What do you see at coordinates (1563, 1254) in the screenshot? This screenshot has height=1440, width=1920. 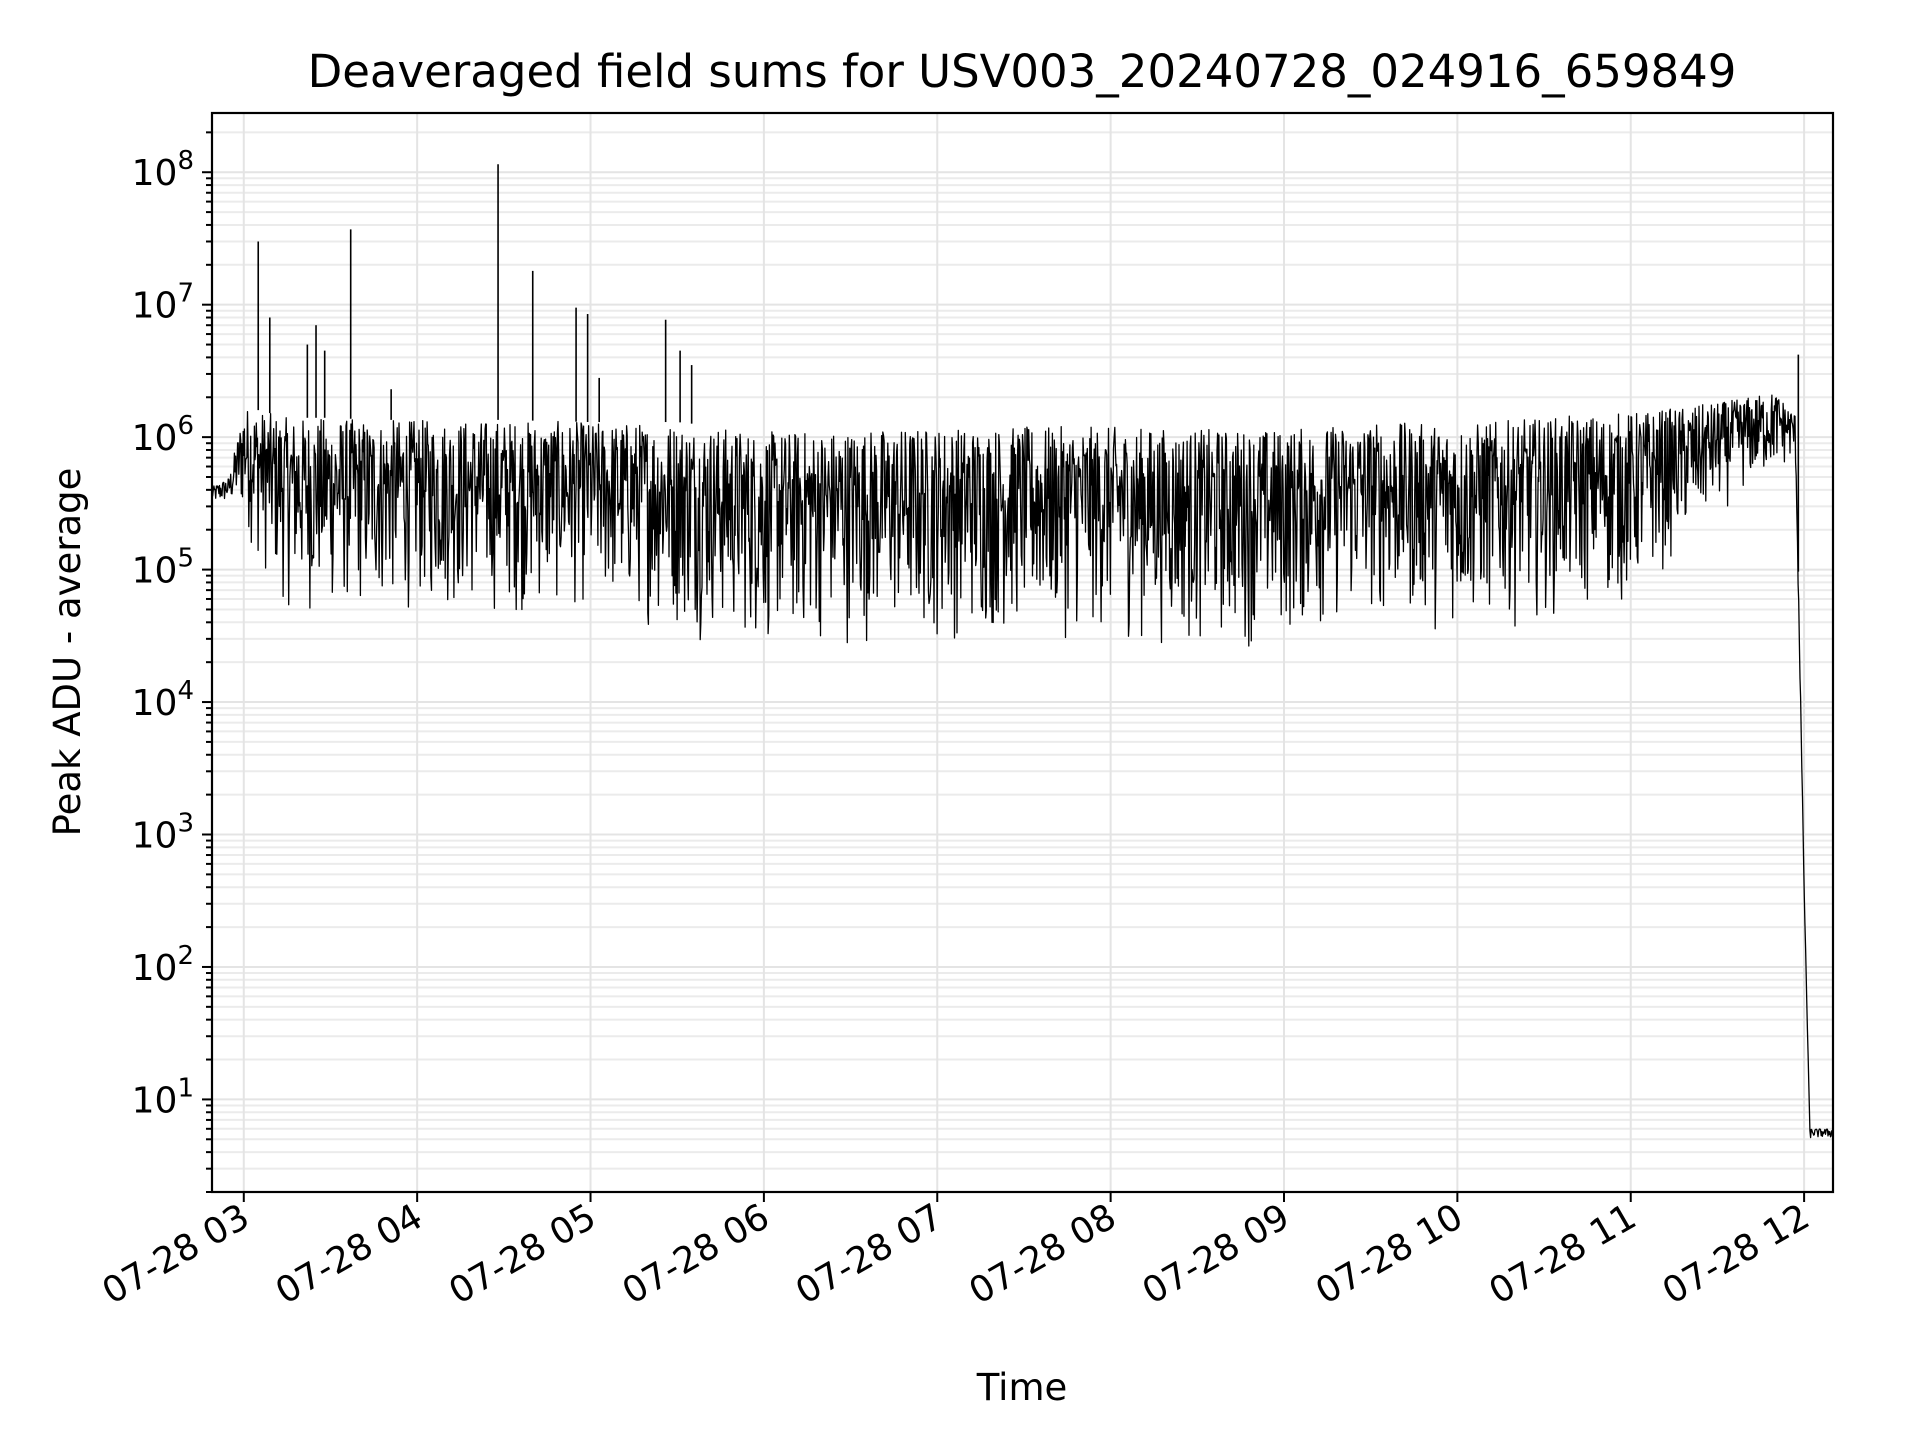 I see `x-tick-label: 07-28 11` at bounding box center [1563, 1254].